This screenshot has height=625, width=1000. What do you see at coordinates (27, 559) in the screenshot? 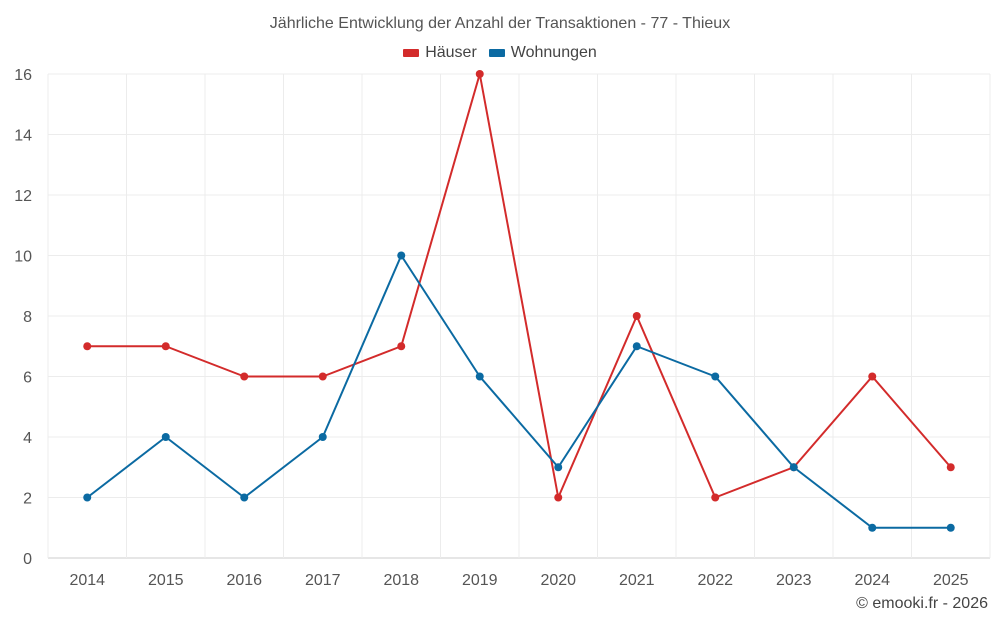
I see `y-tick-label: 0` at bounding box center [27, 559].